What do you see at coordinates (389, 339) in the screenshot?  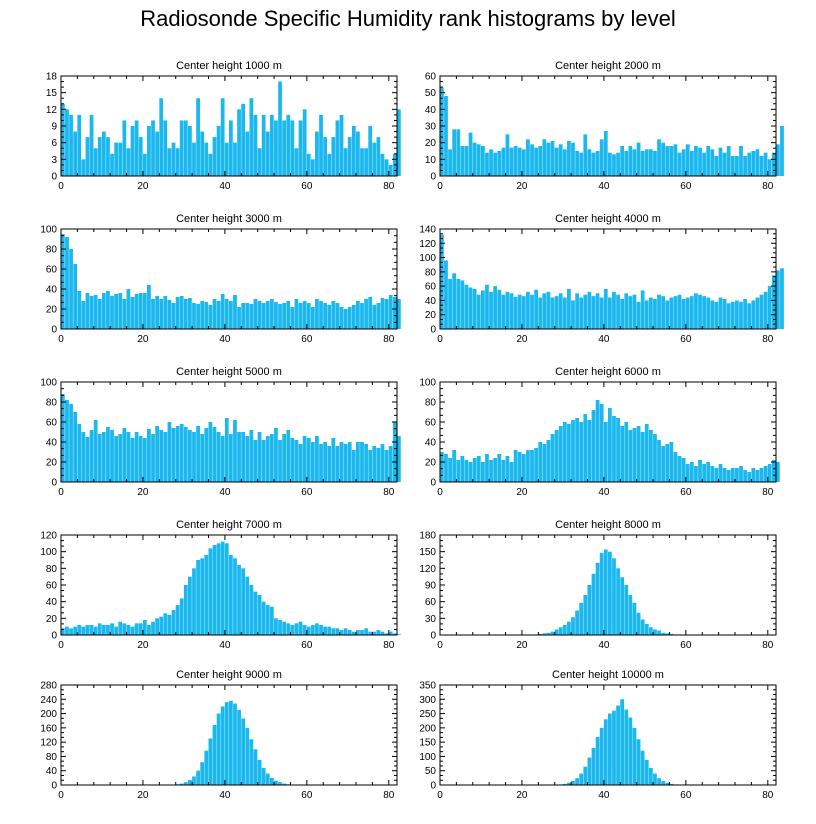 I see `x-tick-label: 80` at bounding box center [389, 339].